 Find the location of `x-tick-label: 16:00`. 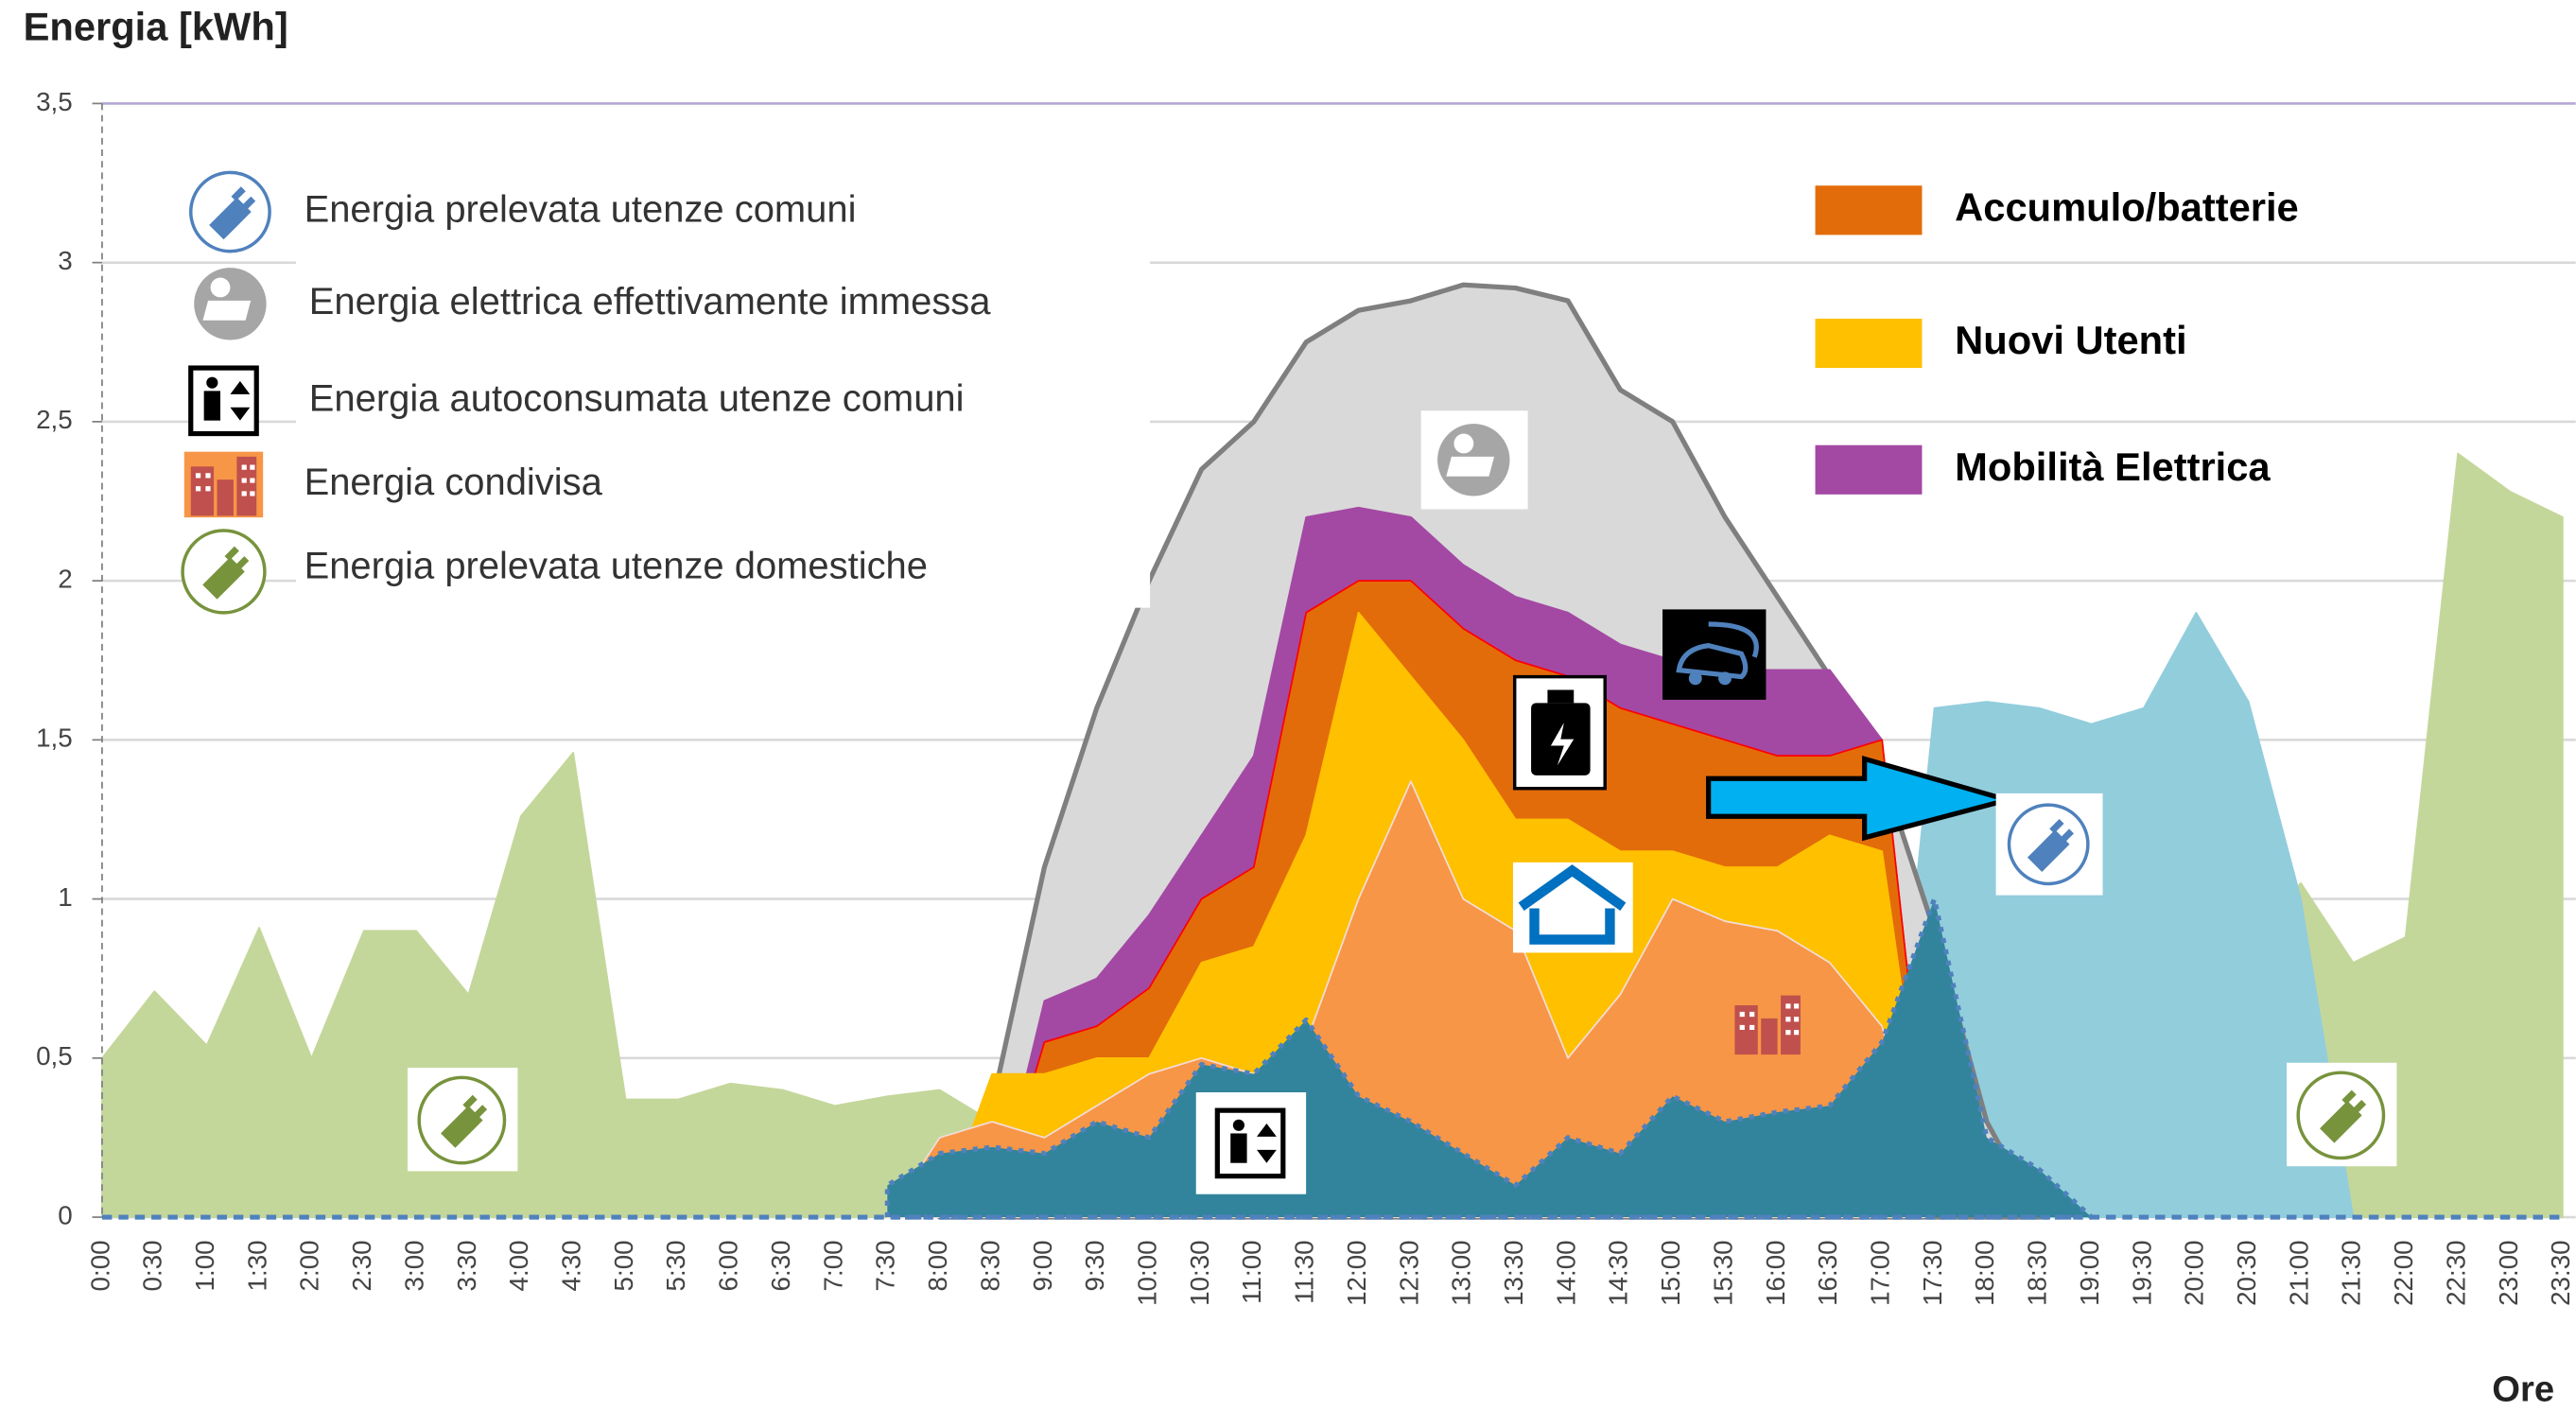

x-tick-label: 16:00 is located at coordinates (1775, 1273).